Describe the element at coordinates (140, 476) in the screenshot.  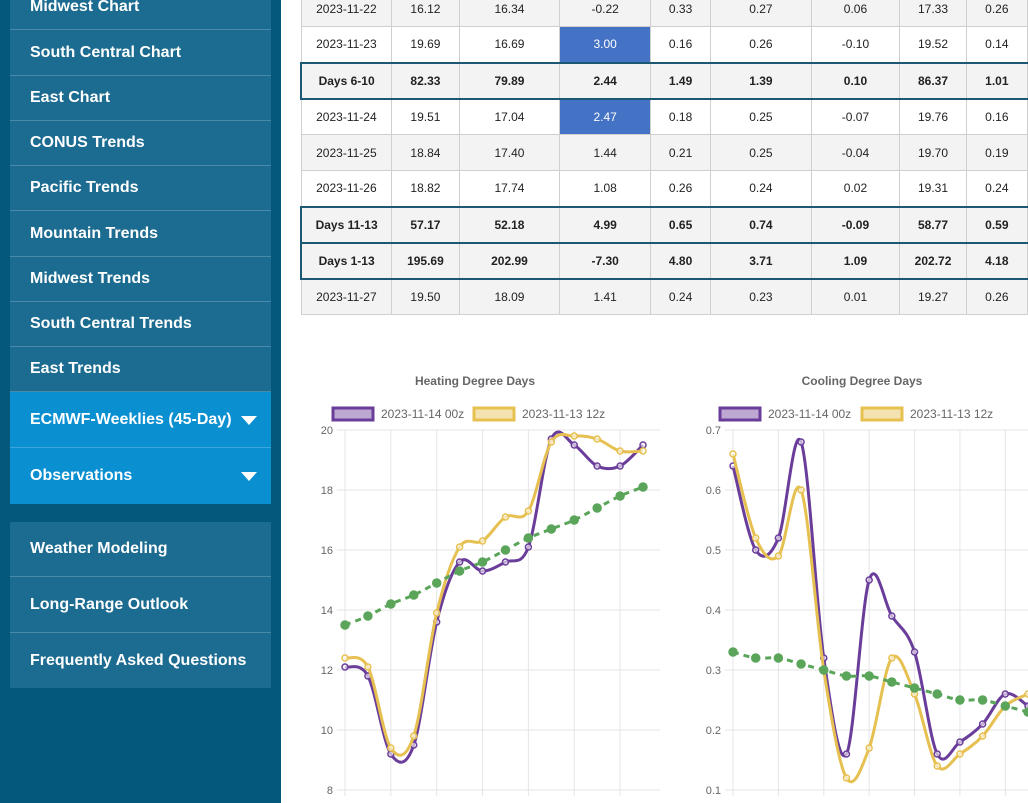
I see `nav-item-observations: Observations` at that location.